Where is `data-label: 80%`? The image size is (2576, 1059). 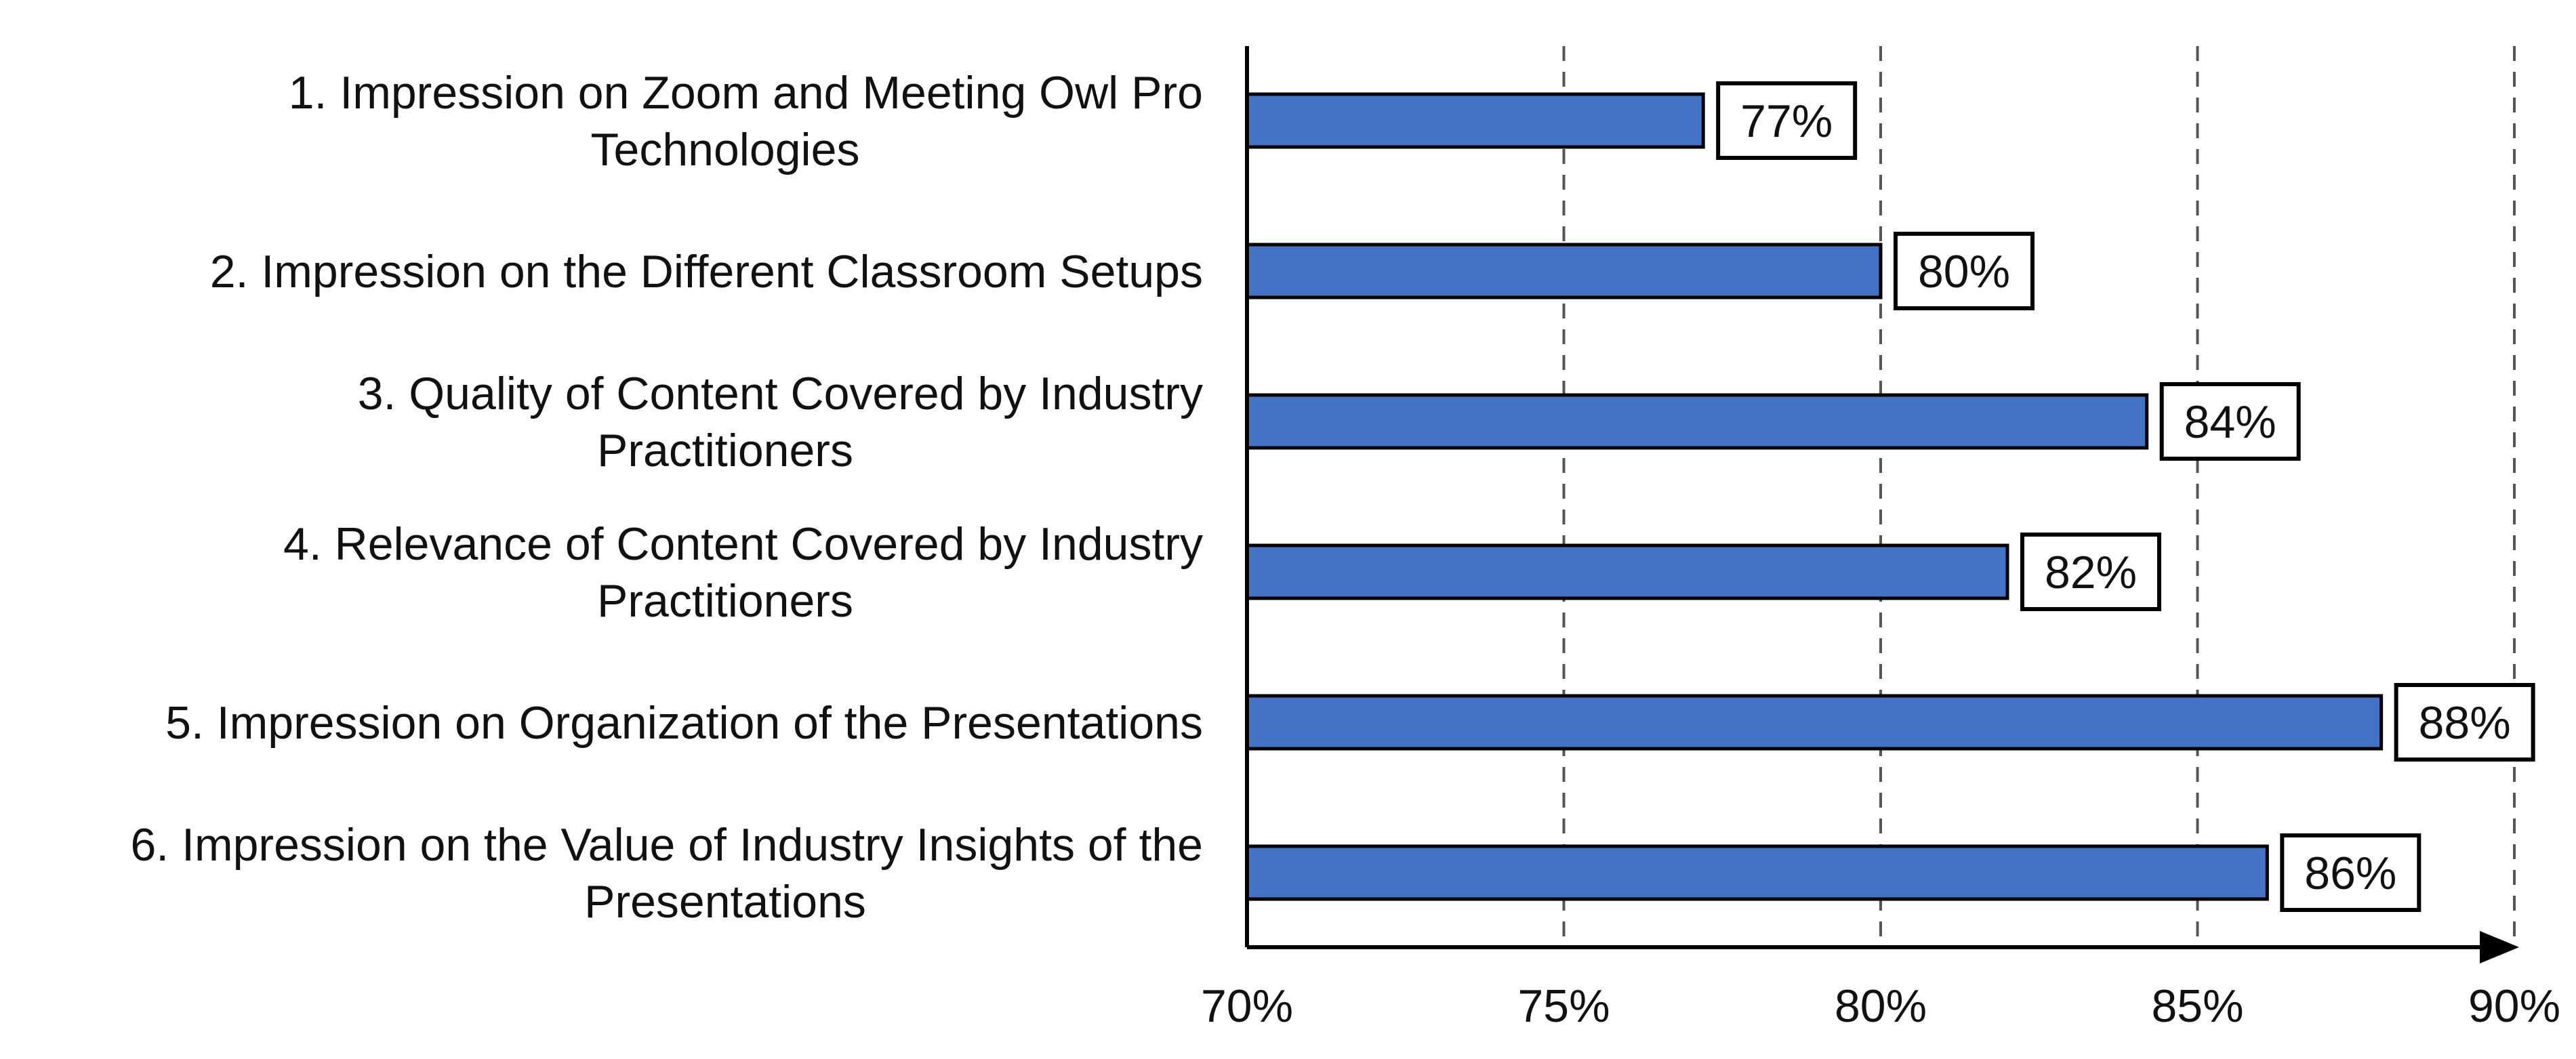
data-label: 80% is located at coordinates (1964, 271).